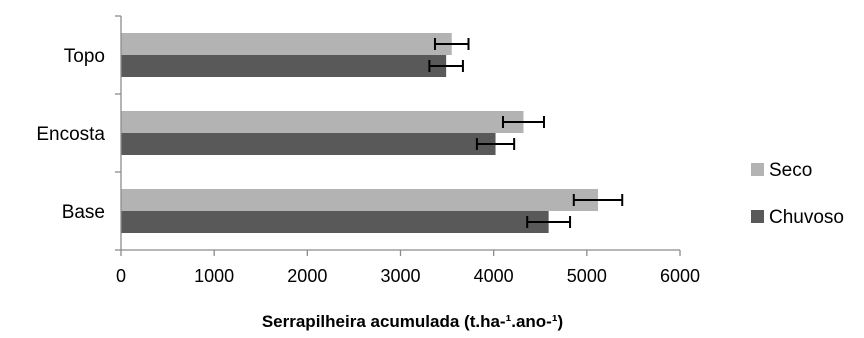  What do you see at coordinates (286, 44) in the screenshot?
I see `bar-seco-topo` at bounding box center [286, 44].